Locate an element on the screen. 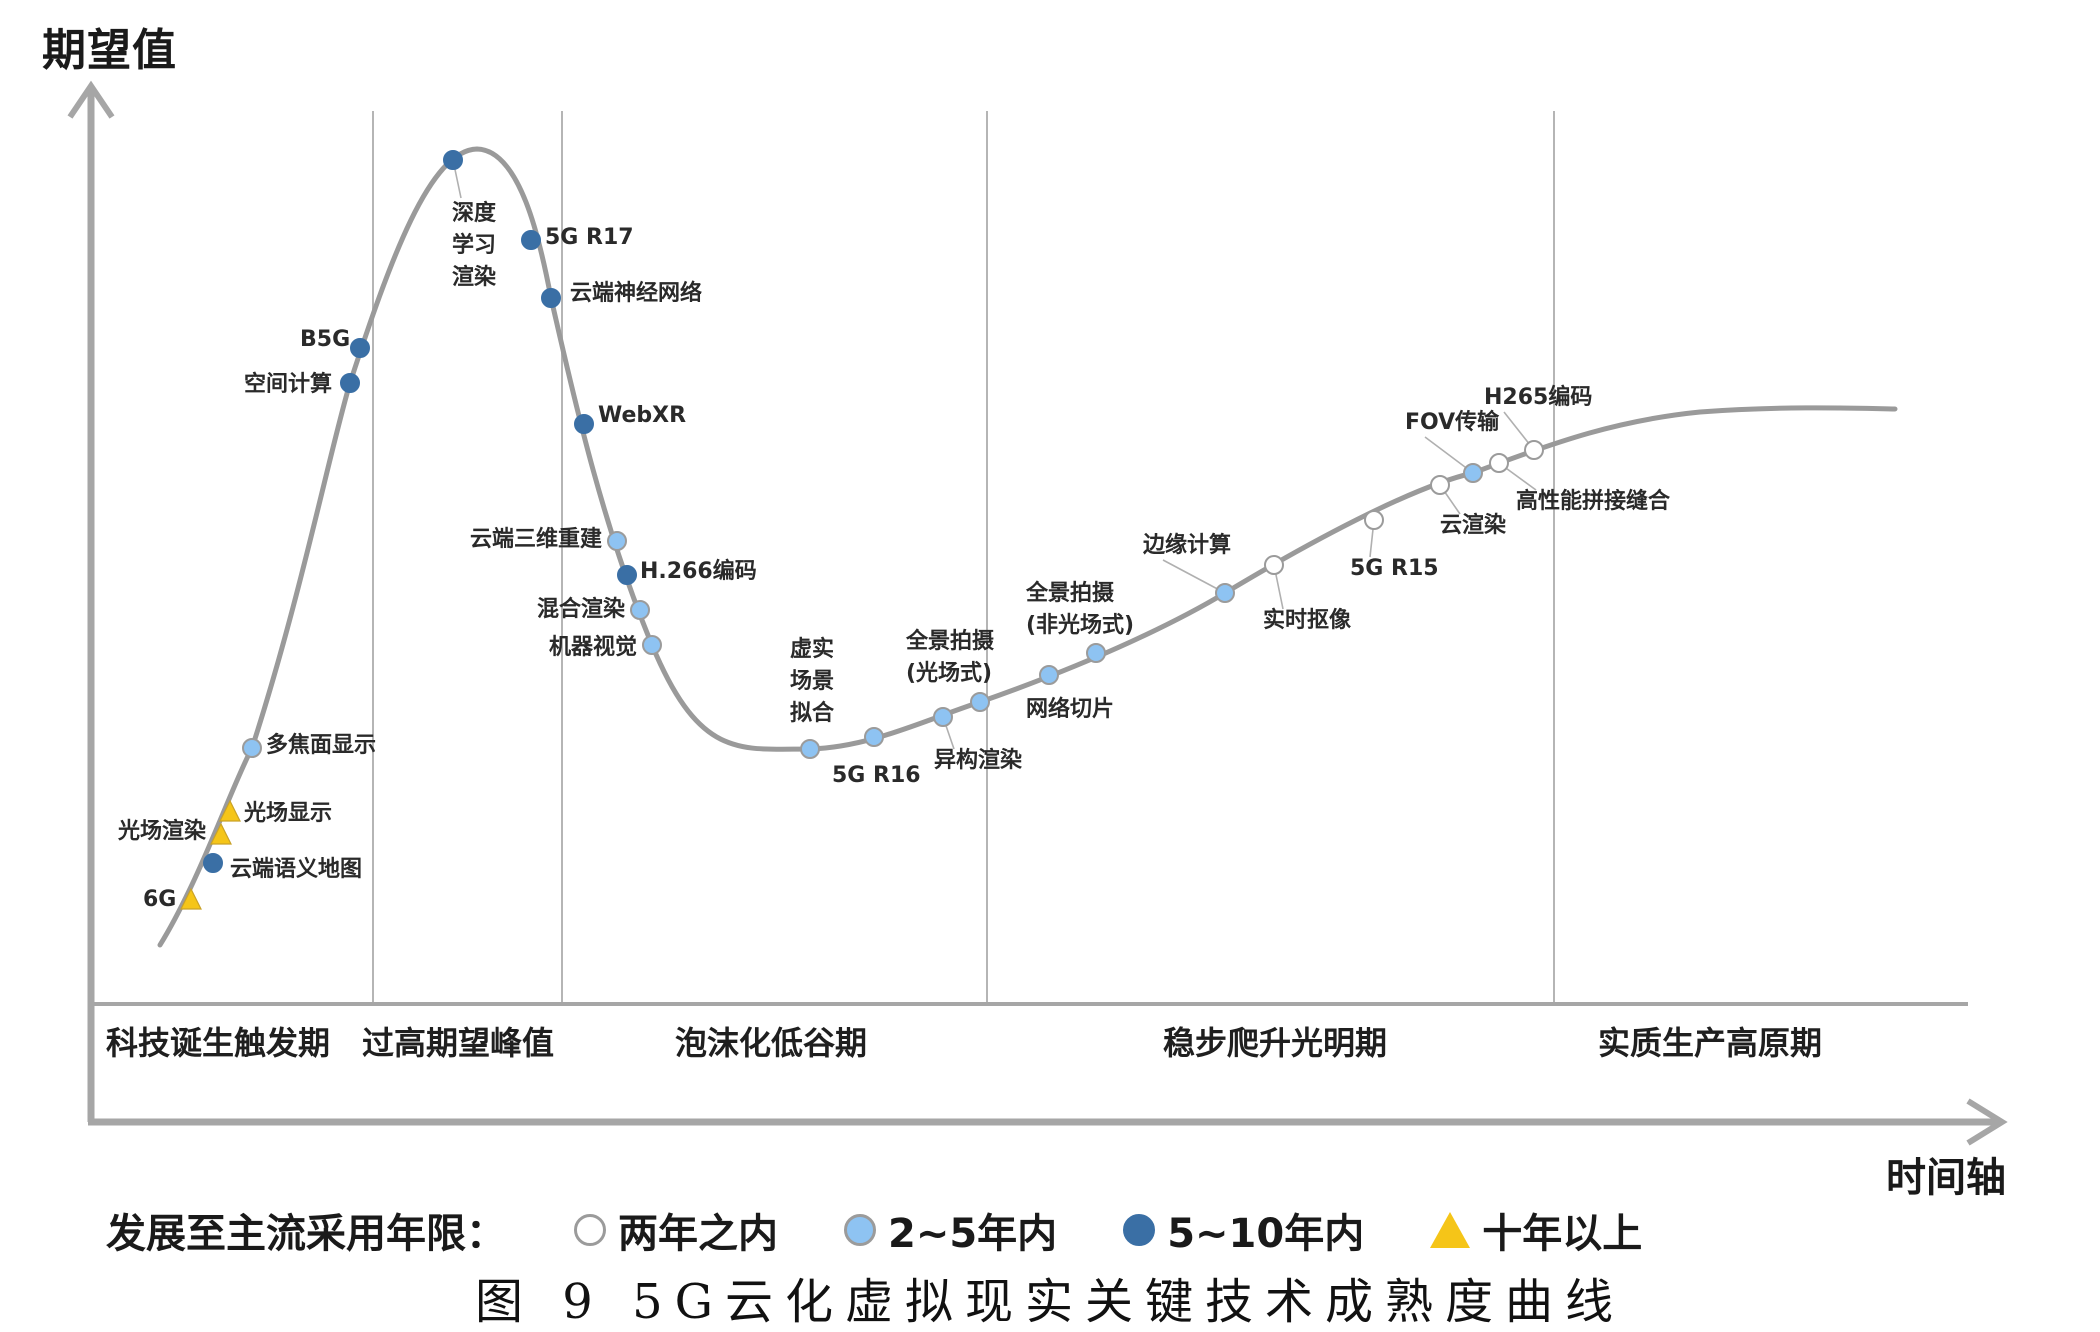 This screenshot has width=2100, height=1332. technology-label: 网络切片 is located at coordinates (1070, 709).